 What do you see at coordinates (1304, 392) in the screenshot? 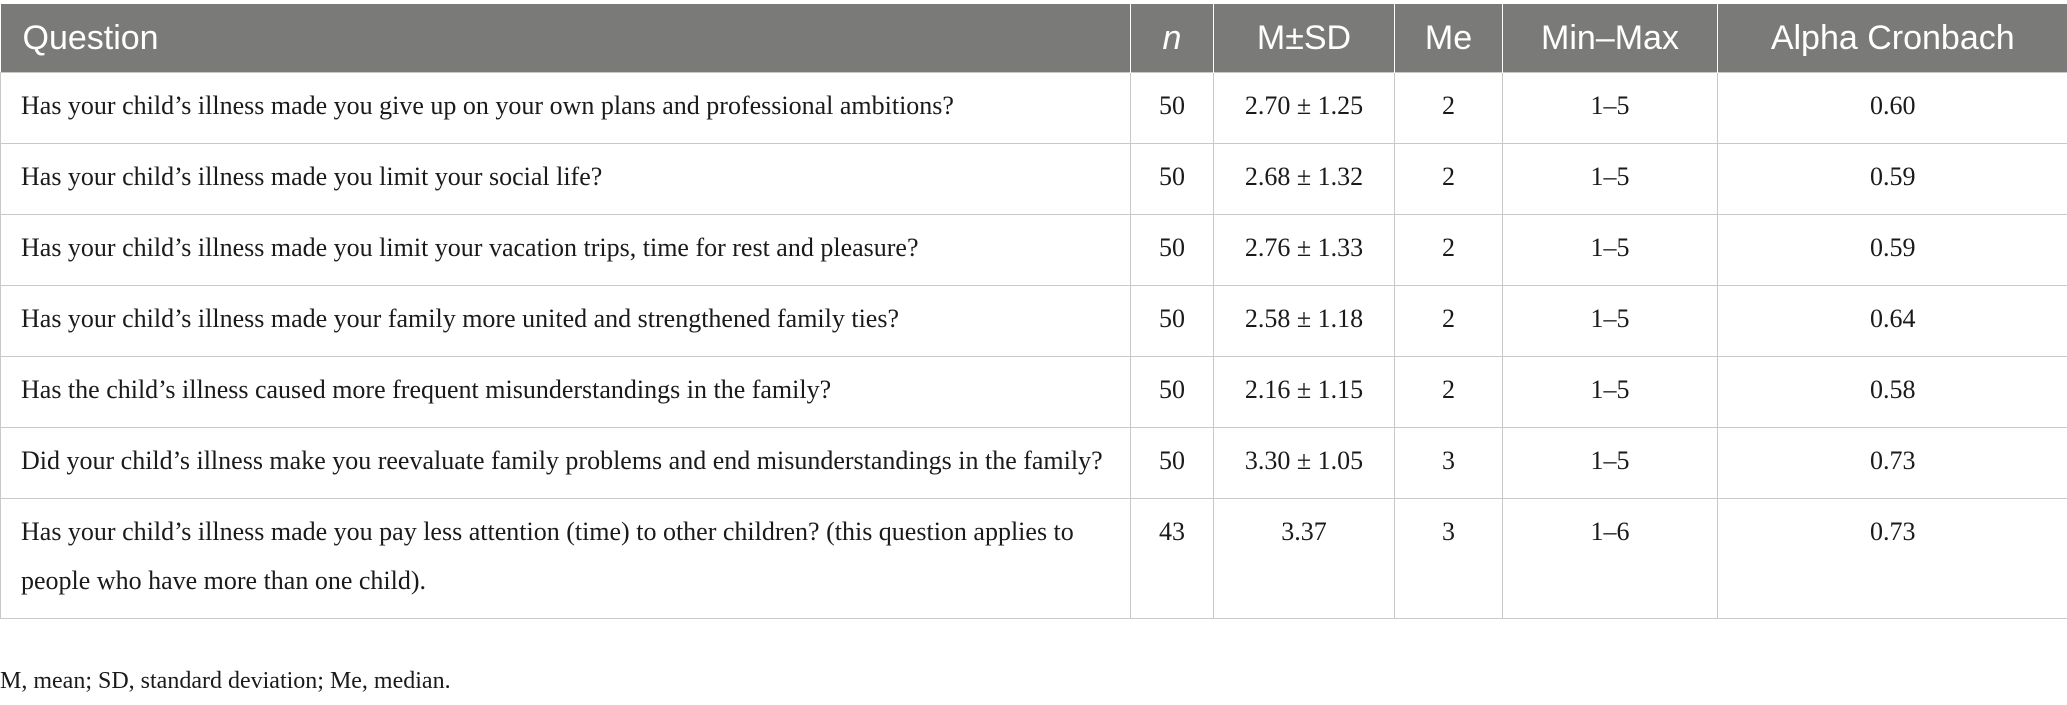
I see `mean-sd-cell: 2.16 ± 1.15` at bounding box center [1304, 392].